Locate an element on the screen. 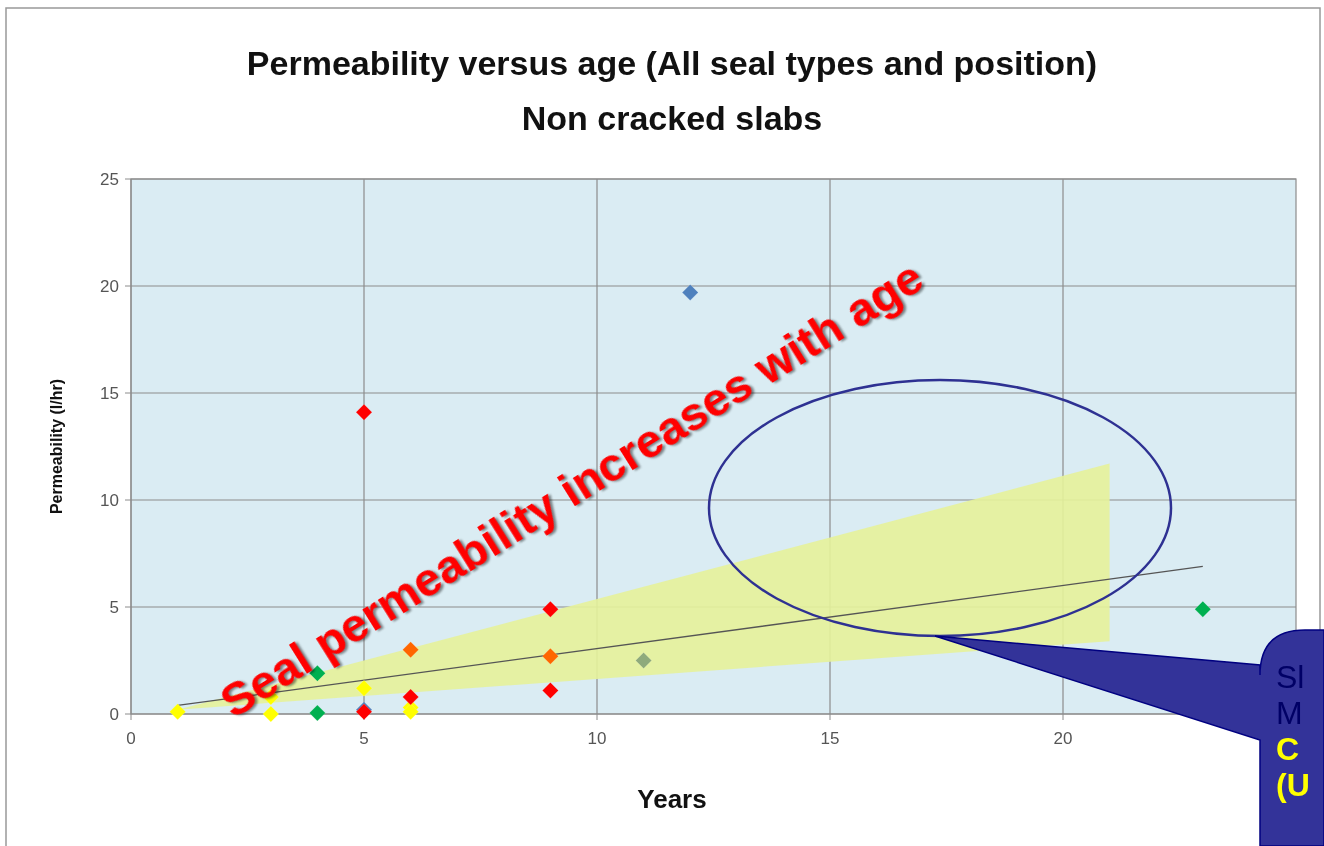 Image resolution: width=1324 pixels, height=846 pixels. y-axis-title: Permeability (l/hr) is located at coordinates (56, 446).